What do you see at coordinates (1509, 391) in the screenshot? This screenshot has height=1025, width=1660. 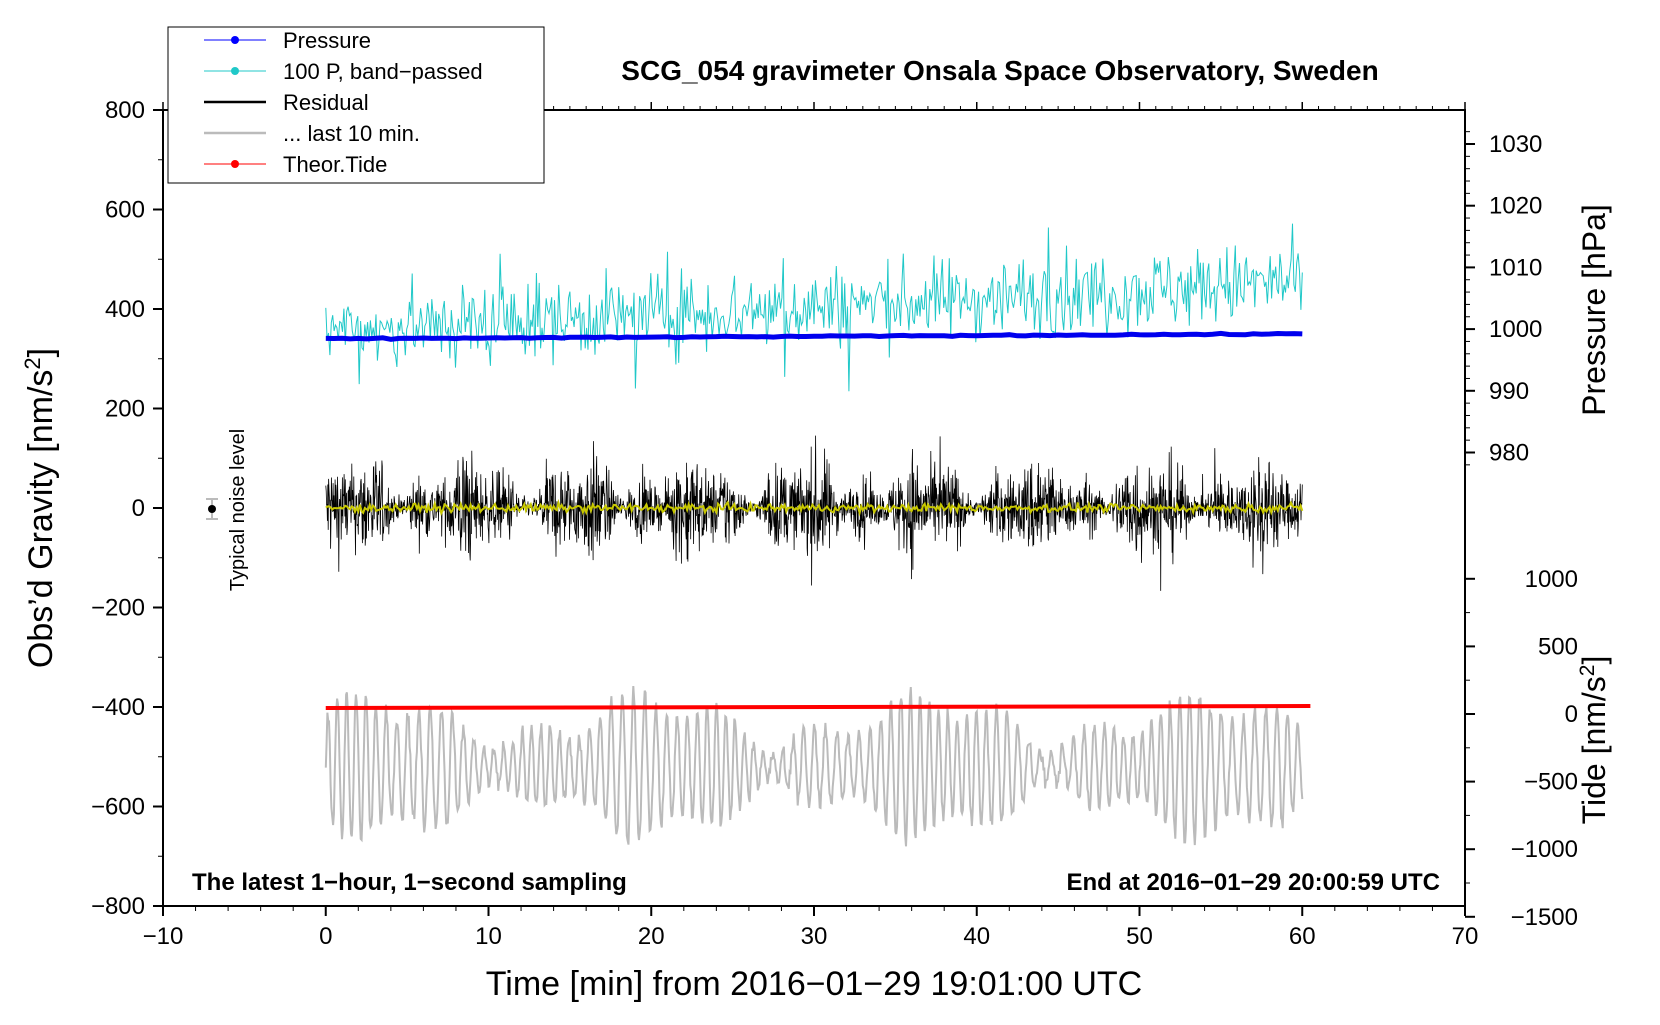 I see `pressure-tick-label: 990` at bounding box center [1509, 391].